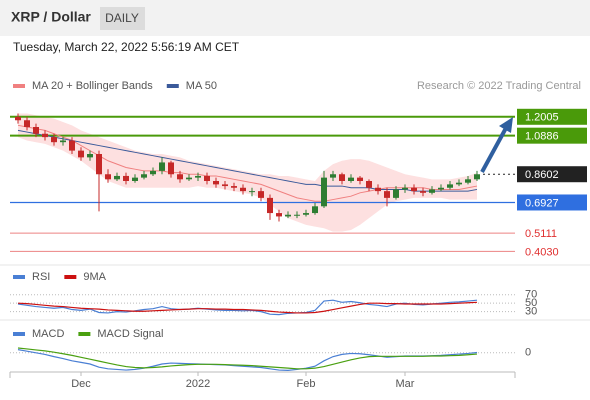  What do you see at coordinates (48, 334) in the screenshot?
I see `legend-label: MACD` at bounding box center [48, 334].